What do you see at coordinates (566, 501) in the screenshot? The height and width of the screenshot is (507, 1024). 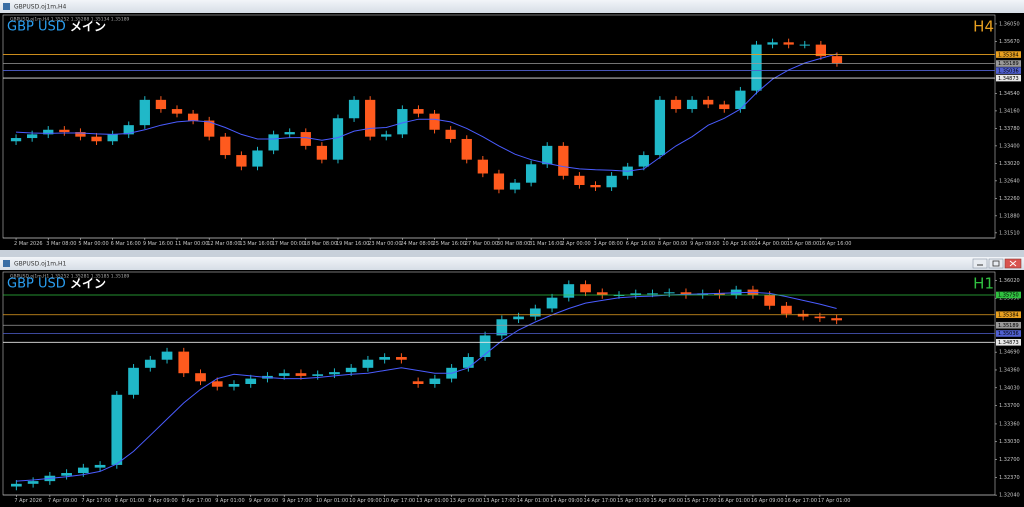 I see `x-tick-label: 14 Apr 09:00` at bounding box center [566, 501].